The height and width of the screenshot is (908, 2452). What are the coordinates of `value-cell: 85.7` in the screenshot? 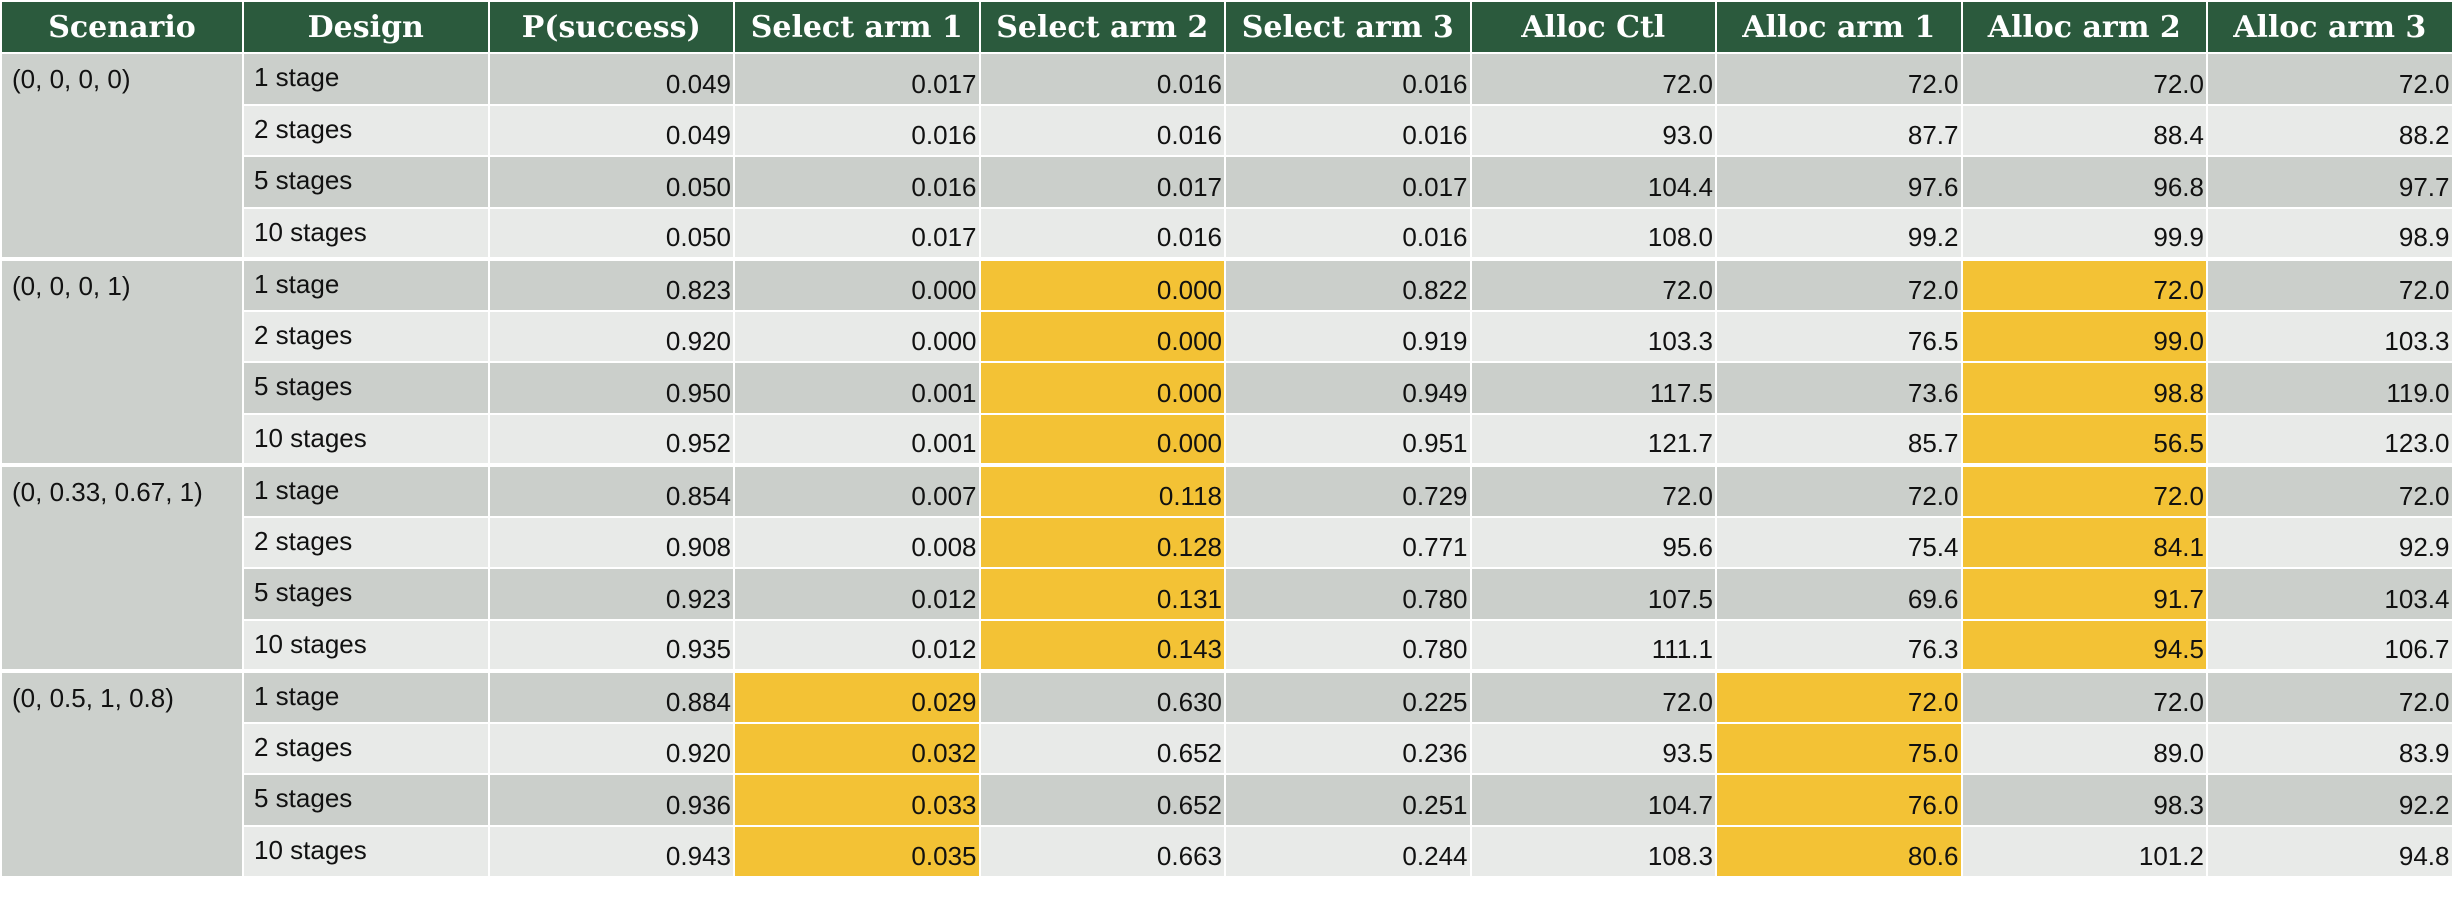 It's located at (1839, 439).